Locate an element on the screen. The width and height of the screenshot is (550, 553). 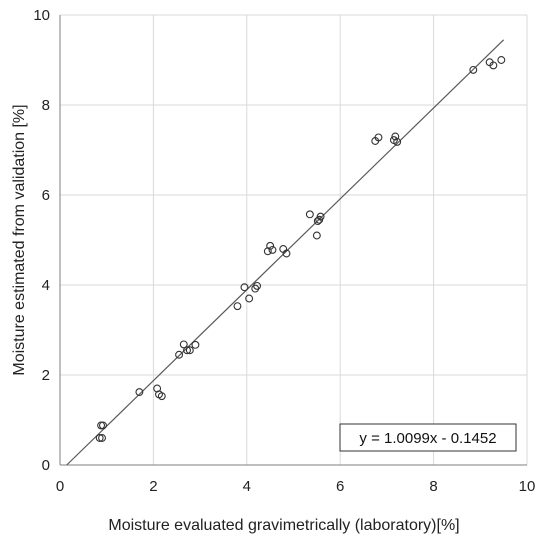
x-tick-labels: 0 2 4 6 8 10 is located at coordinates (296, 486).